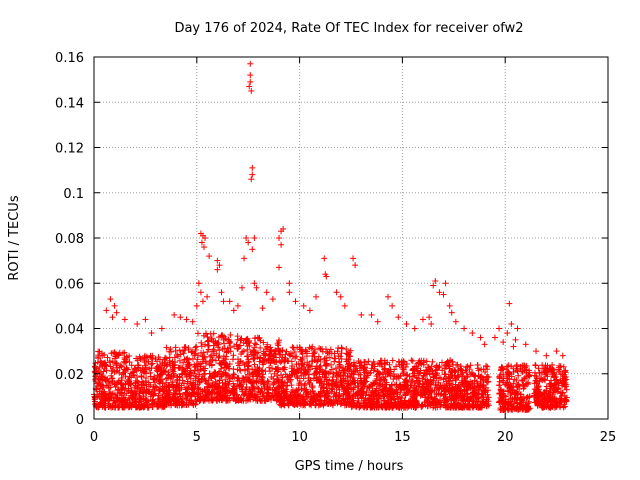  I want to click on x-axis-label: GPS time / hours, so click(349, 466).